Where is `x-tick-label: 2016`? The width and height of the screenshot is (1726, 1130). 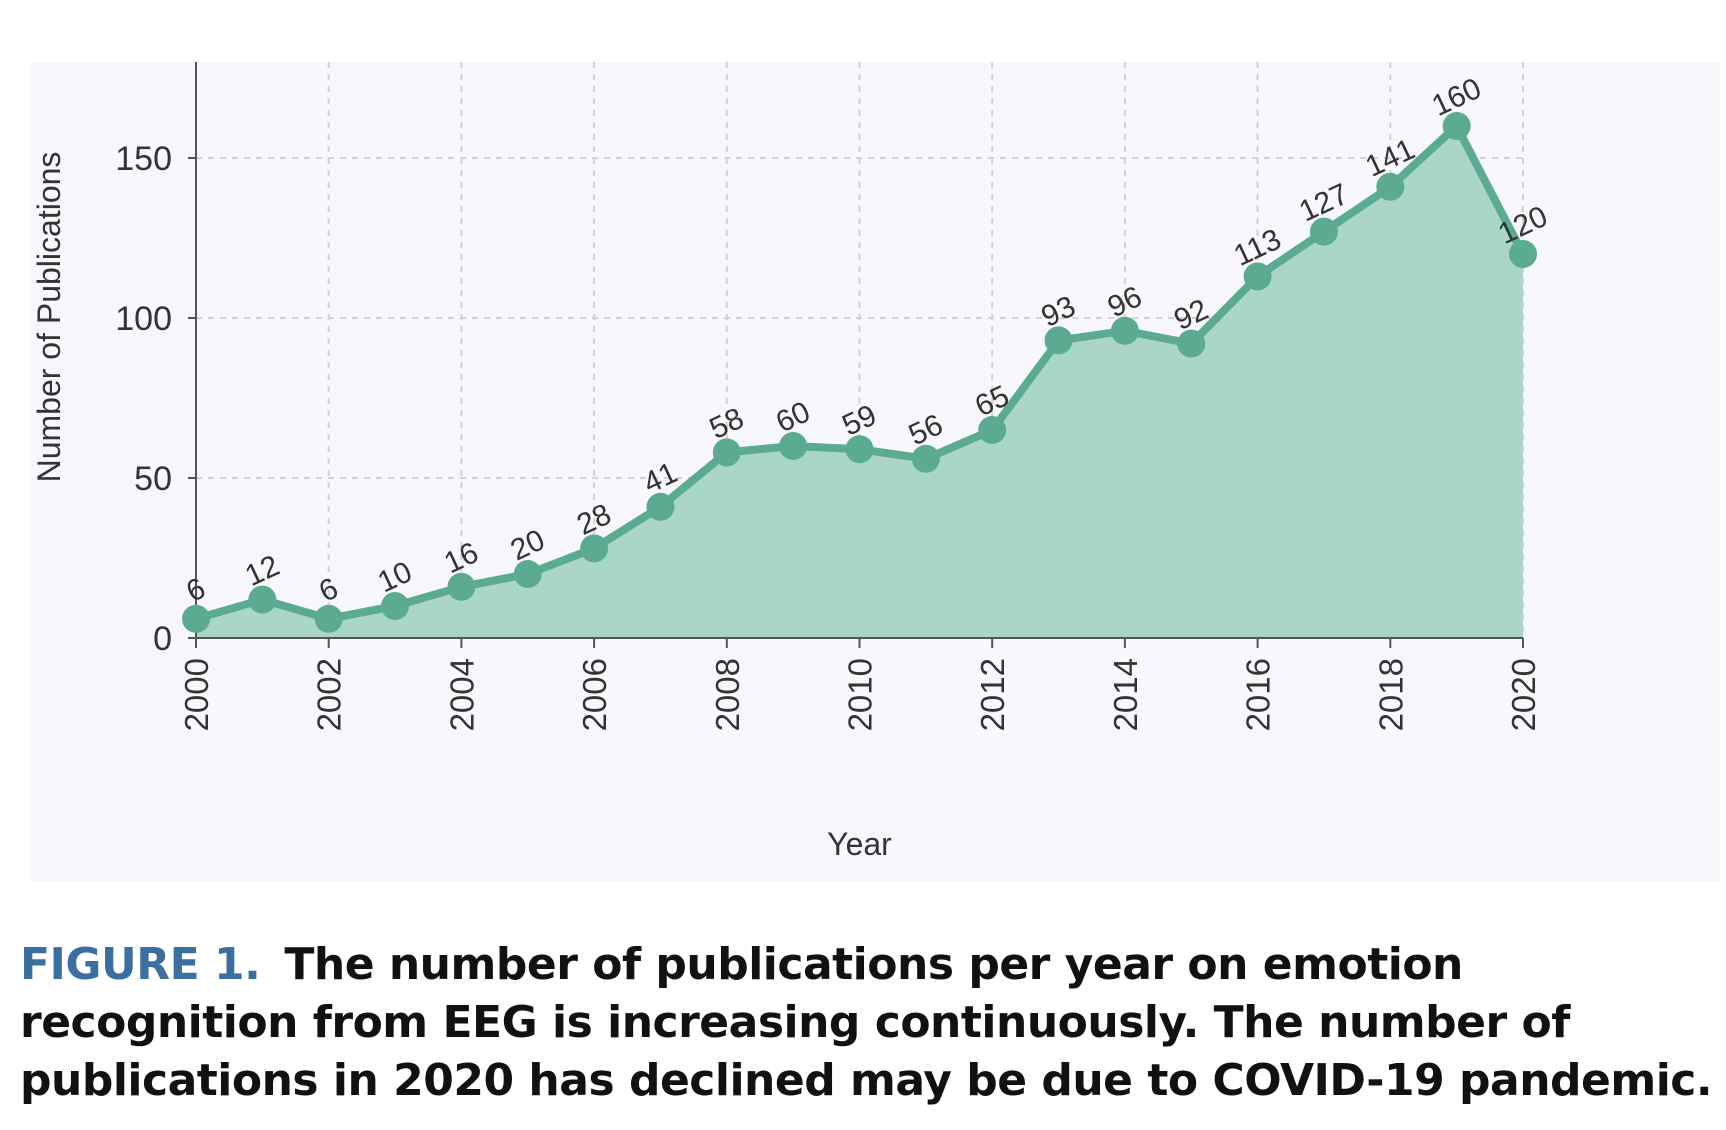 x-tick-label: 2016 is located at coordinates (1258, 694).